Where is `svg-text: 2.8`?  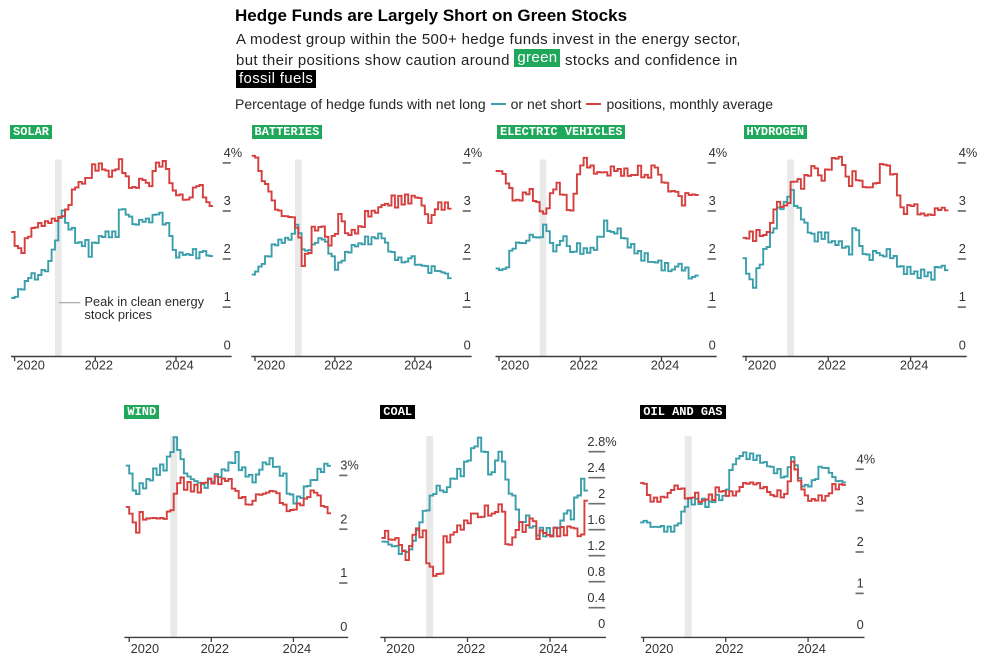 svg-text: 2.8 is located at coordinates (596, 441).